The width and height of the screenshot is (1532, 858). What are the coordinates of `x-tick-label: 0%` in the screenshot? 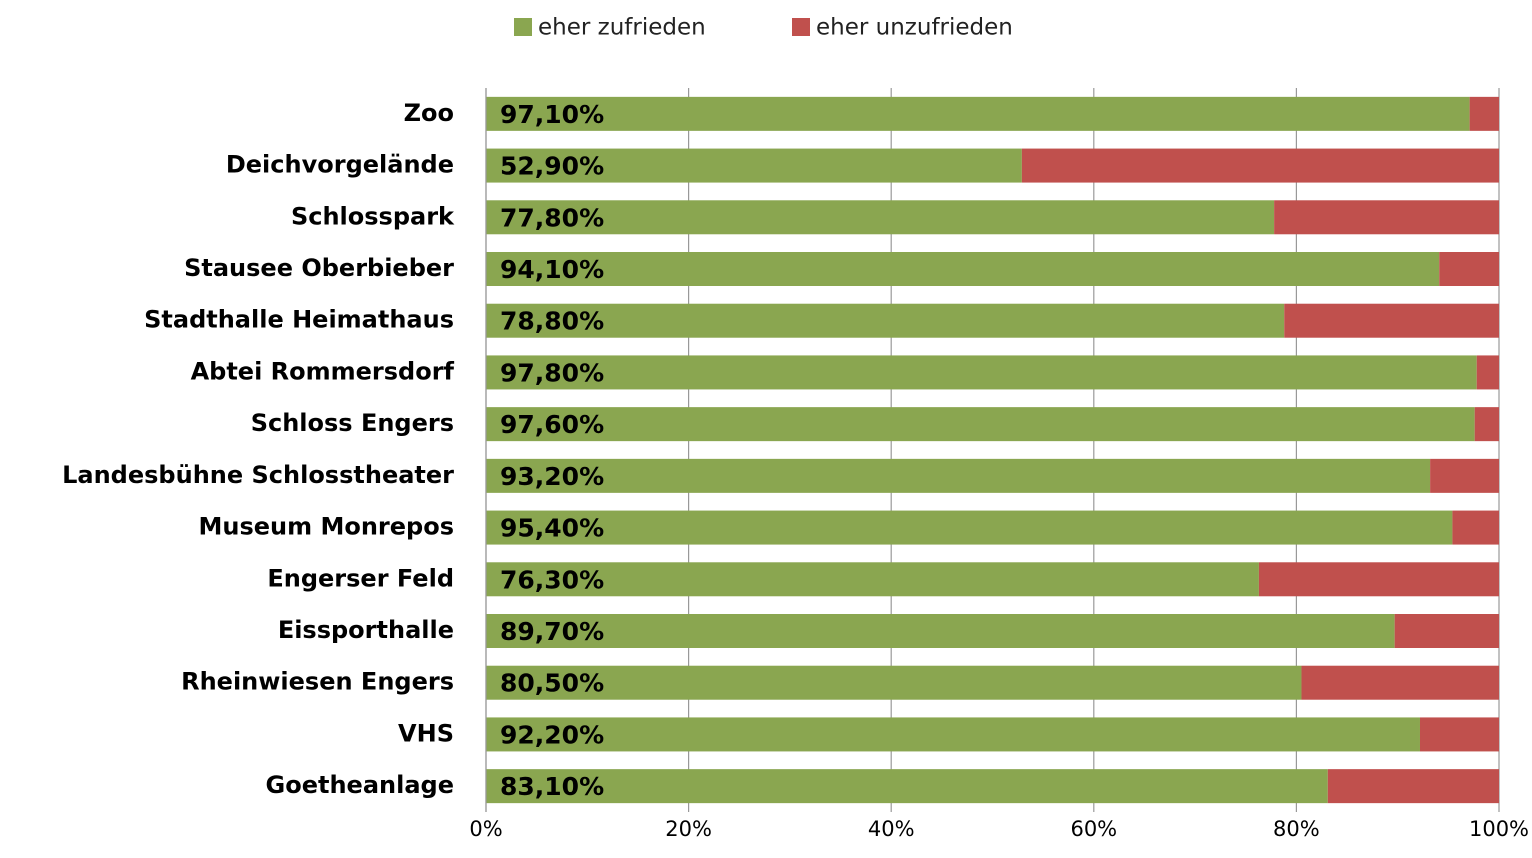 It's located at (485, 829).